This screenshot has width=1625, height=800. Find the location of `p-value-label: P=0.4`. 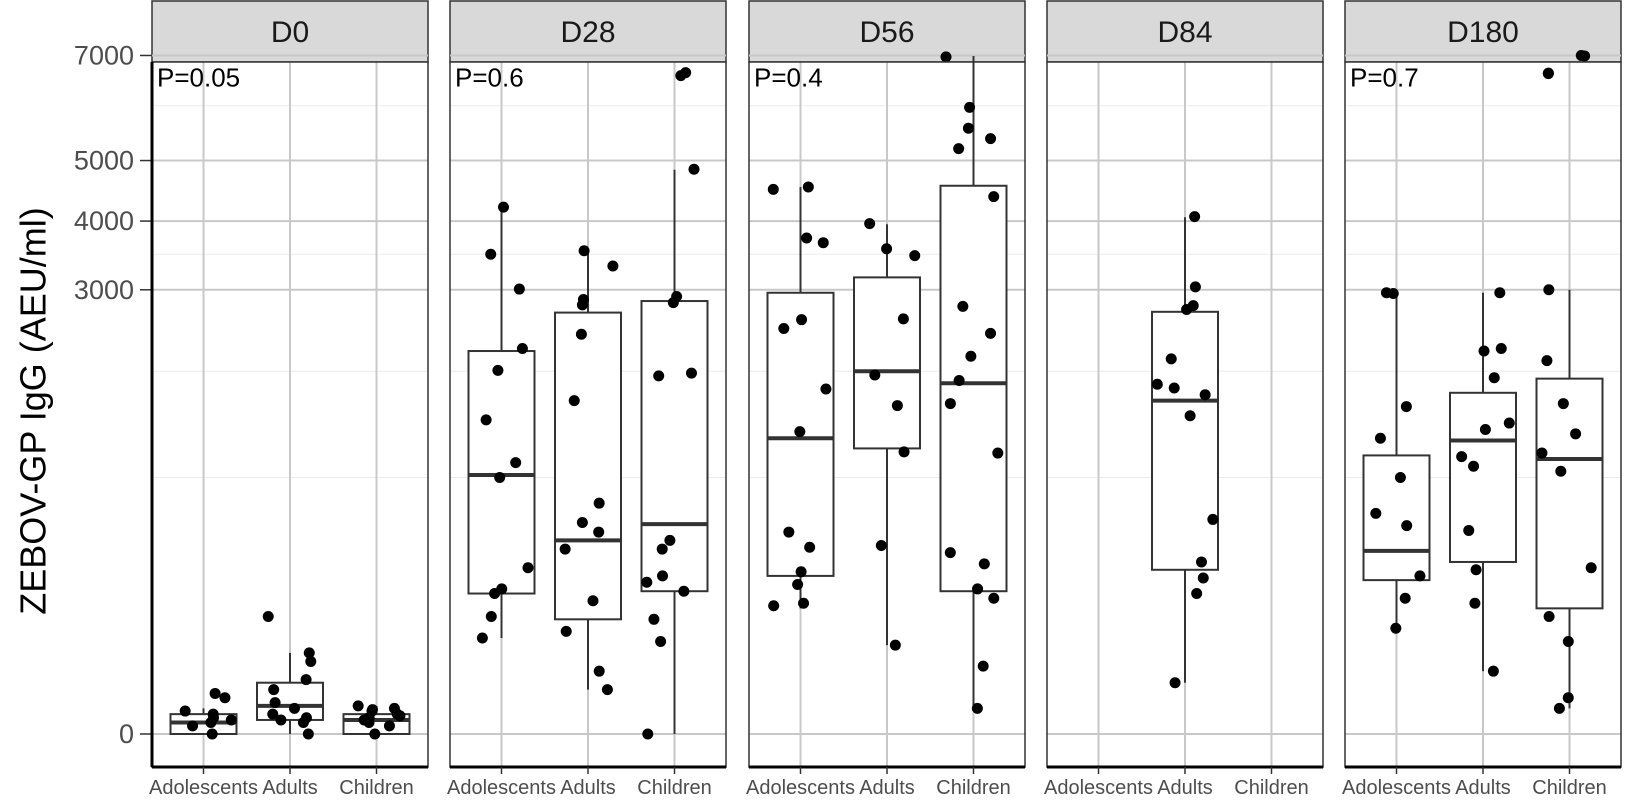

p-value-label: P=0.4 is located at coordinates (788, 77).